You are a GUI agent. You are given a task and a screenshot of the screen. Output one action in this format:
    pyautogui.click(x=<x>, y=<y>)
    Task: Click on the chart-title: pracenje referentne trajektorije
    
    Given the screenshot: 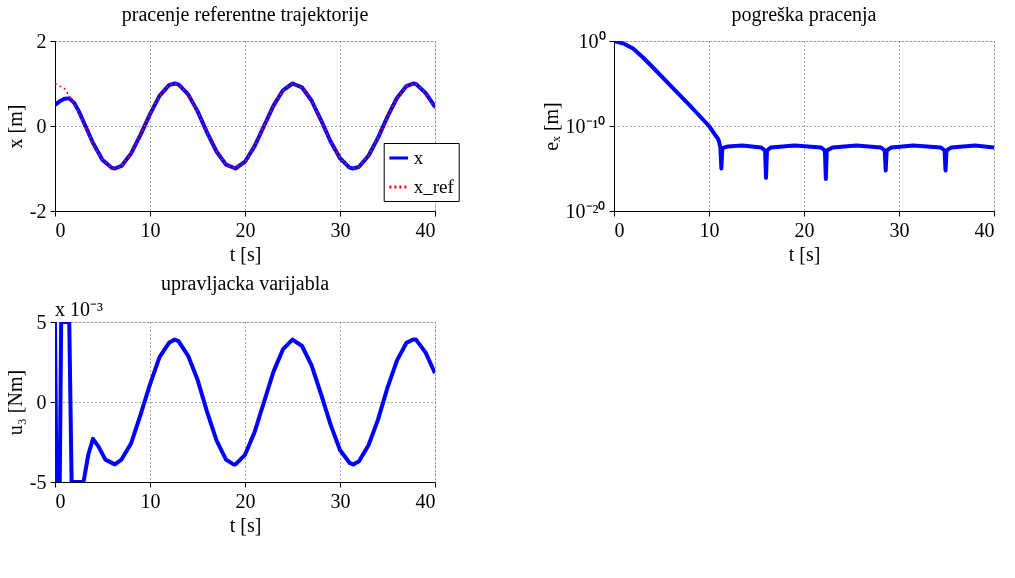 What is the action you would take?
    pyautogui.click(x=245, y=14)
    